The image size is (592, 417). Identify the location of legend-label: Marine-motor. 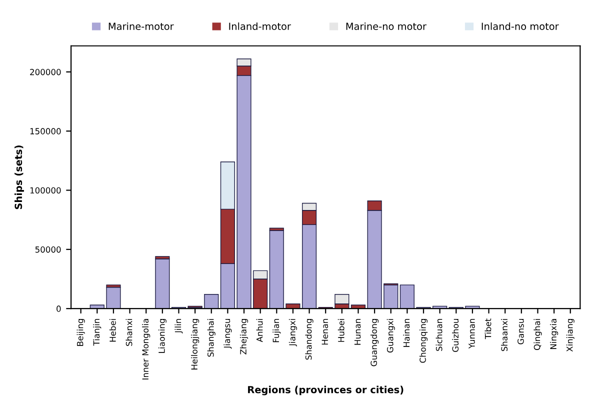
(141, 26).